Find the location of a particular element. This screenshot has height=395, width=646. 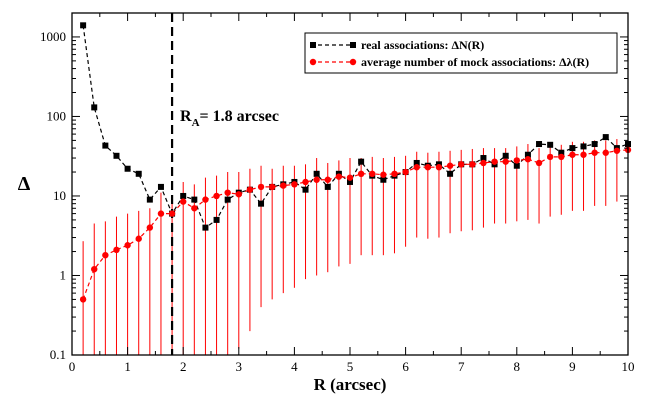

legend-box is located at coordinates (461, 53).